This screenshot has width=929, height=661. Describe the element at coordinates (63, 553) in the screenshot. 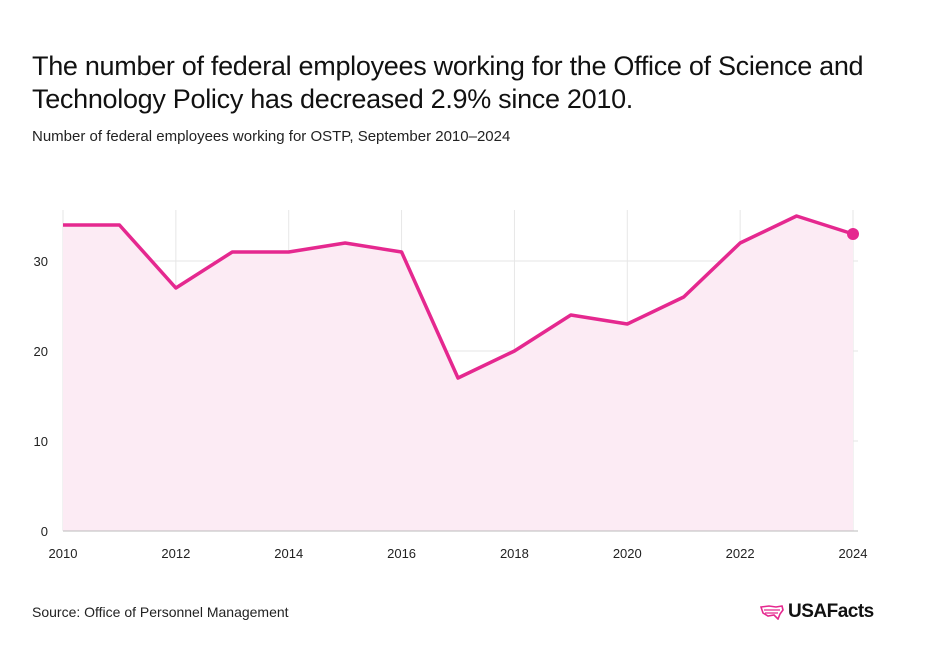

I see `x-tick-label: 2010` at that location.